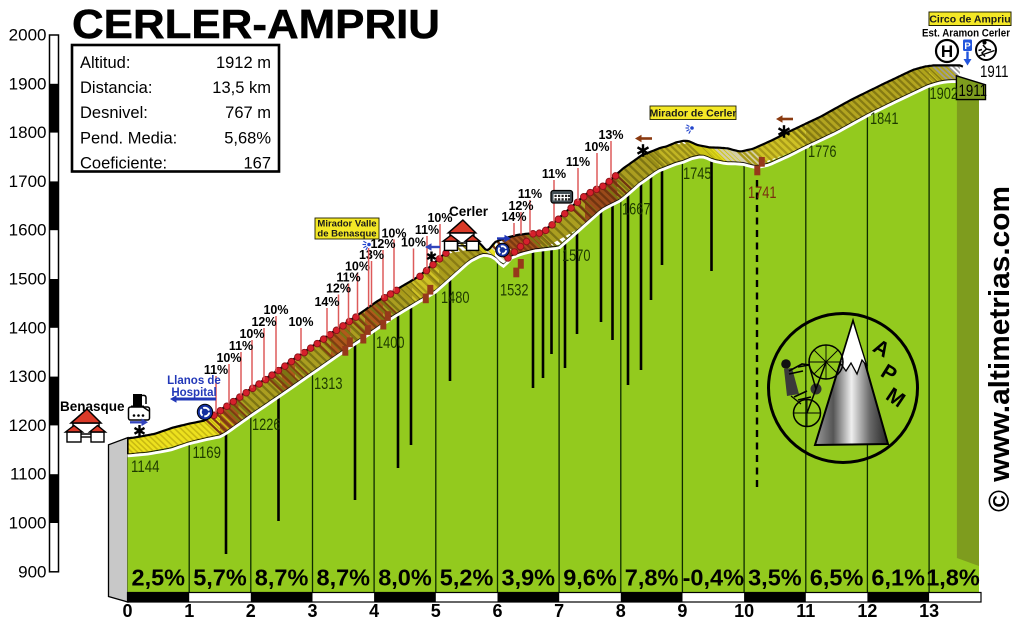  What do you see at coordinates (590, 578) in the screenshot?
I see `svg-text: 9,6%` at bounding box center [590, 578].